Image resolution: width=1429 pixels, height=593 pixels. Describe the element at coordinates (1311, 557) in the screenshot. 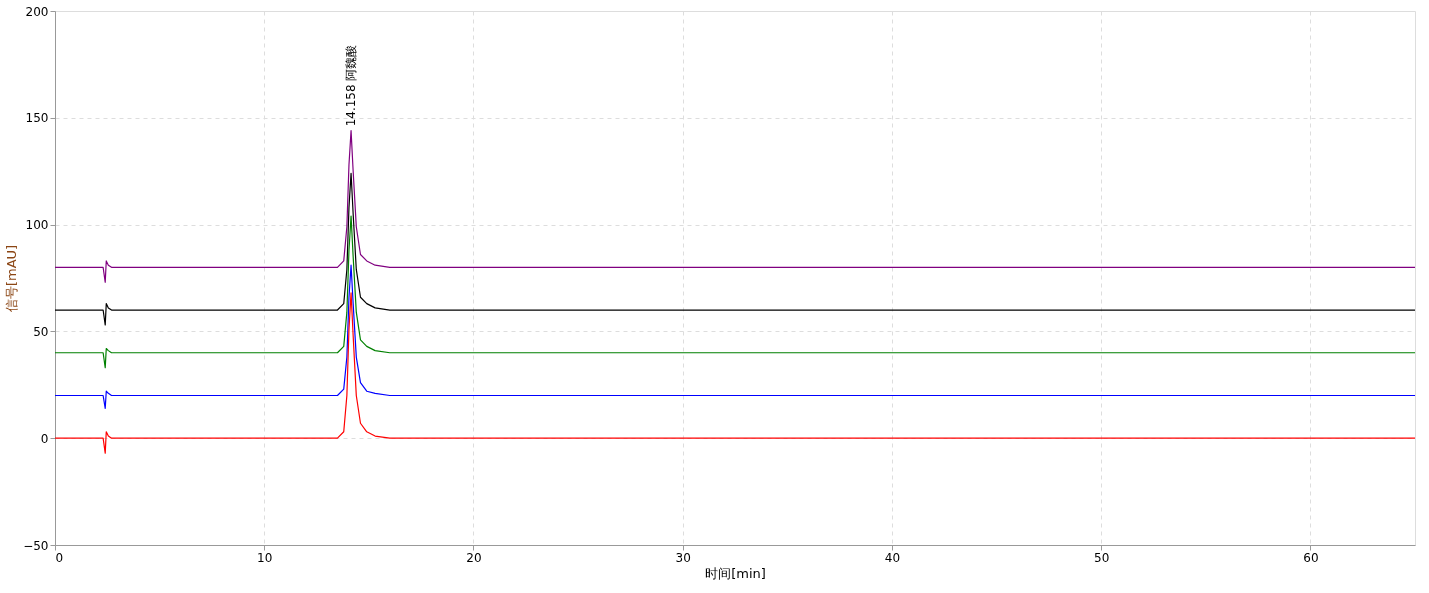

I see `x-tick-label: 60` at that location.